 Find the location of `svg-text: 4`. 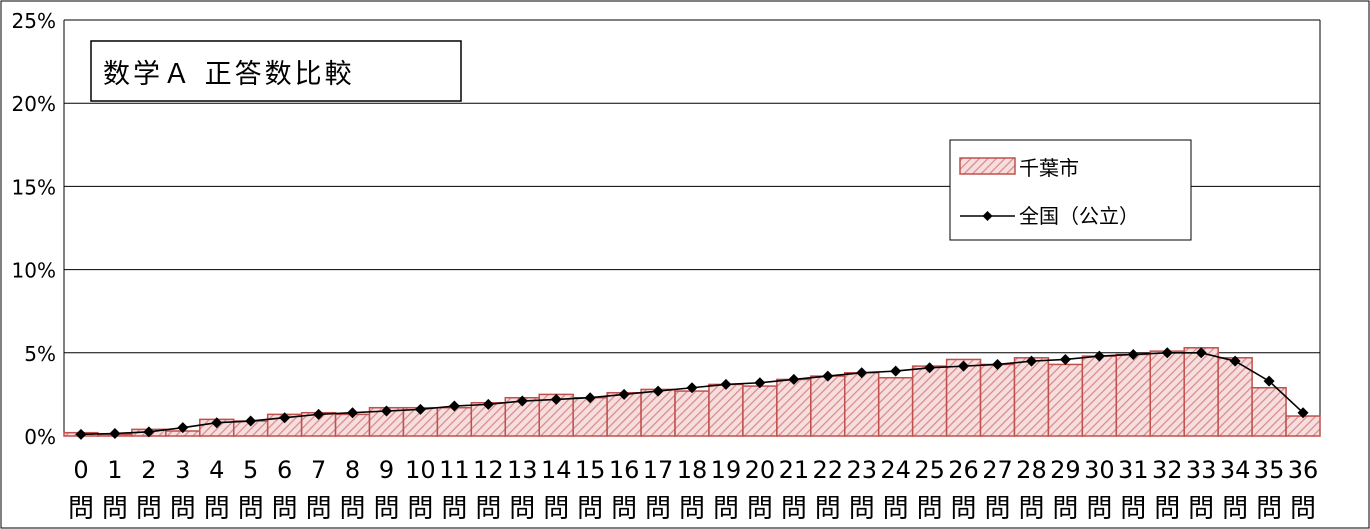

svg-text: 4 is located at coordinates (216, 470).